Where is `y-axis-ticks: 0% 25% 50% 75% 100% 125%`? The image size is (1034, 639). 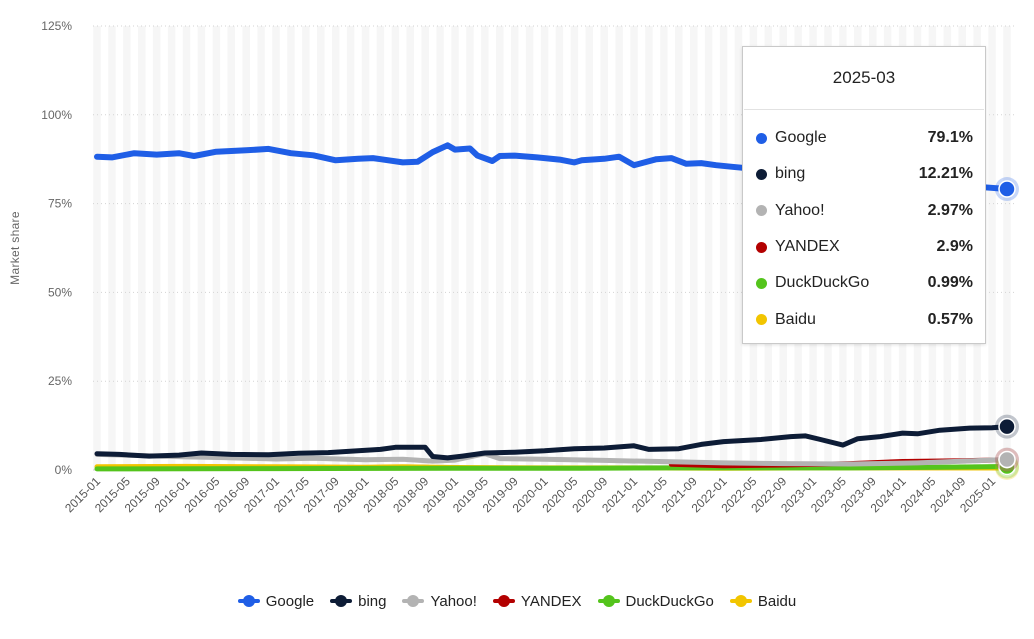
y-axis-ticks: 0% 25% 50% 75% 100% 125% is located at coordinates (56, 248).